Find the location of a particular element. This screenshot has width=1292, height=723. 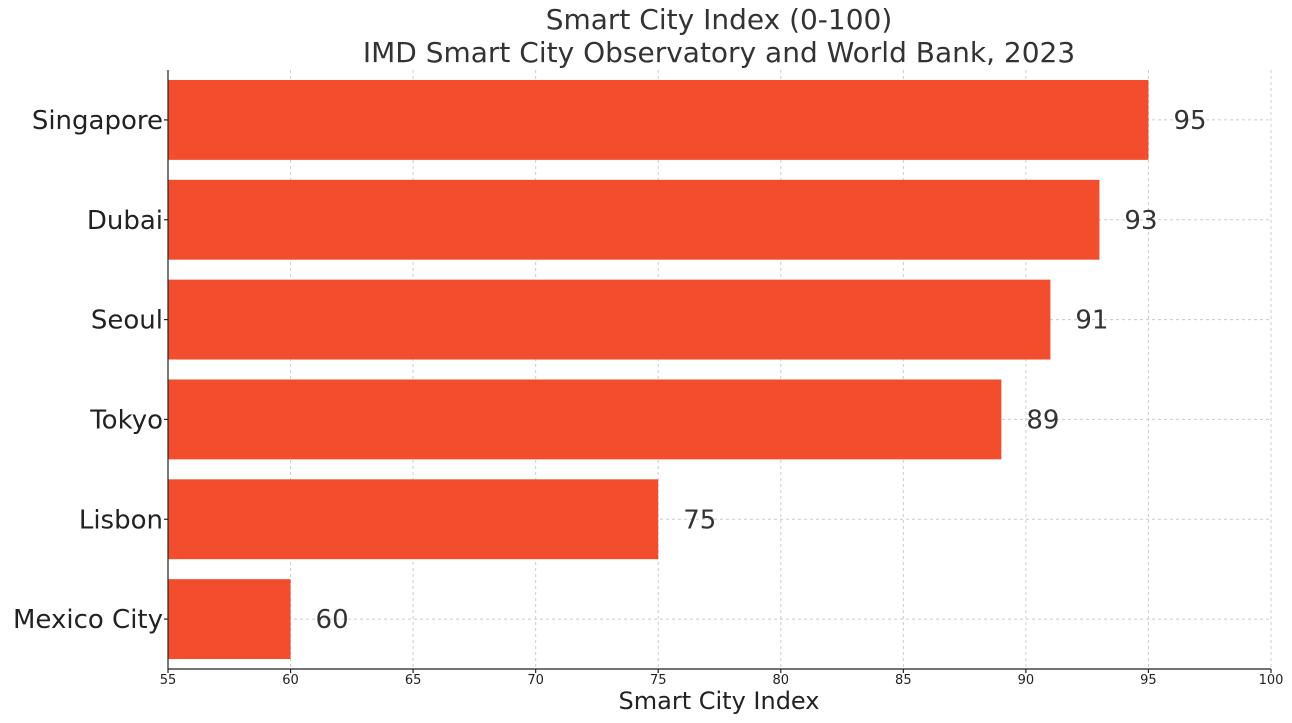

chart-title: Smart City Index (0-100) is located at coordinates (719, 19).